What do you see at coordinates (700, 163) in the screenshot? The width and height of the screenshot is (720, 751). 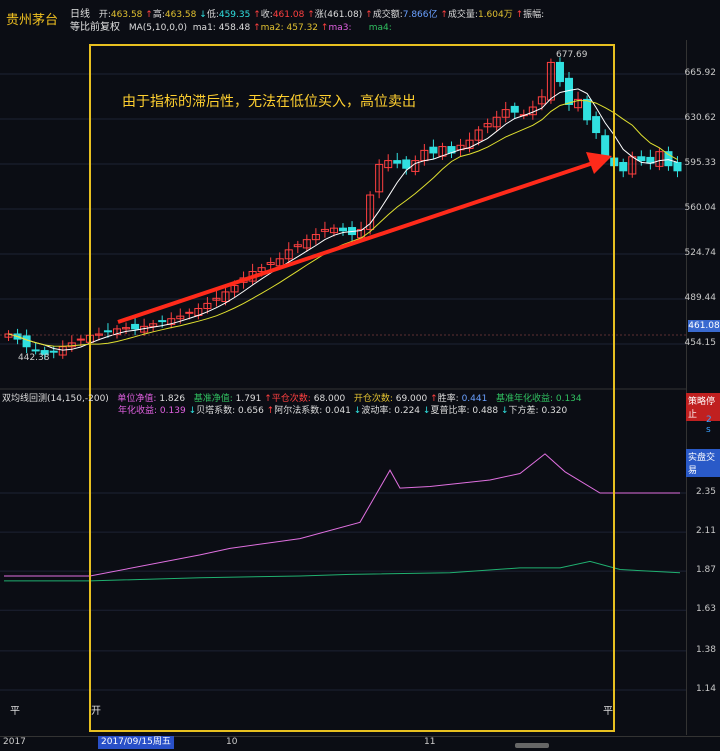 I see `price-axis-tick: 595.33` at bounding box center [700, 163].